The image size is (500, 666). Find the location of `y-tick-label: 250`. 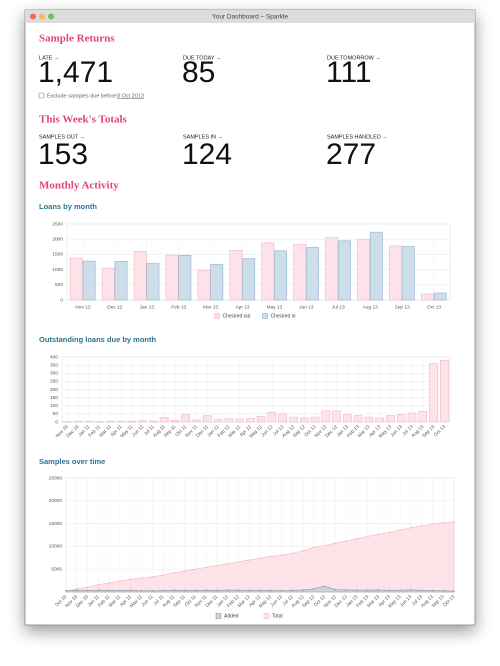

y-tick-label: 250 is located at coordinates (54, 382).